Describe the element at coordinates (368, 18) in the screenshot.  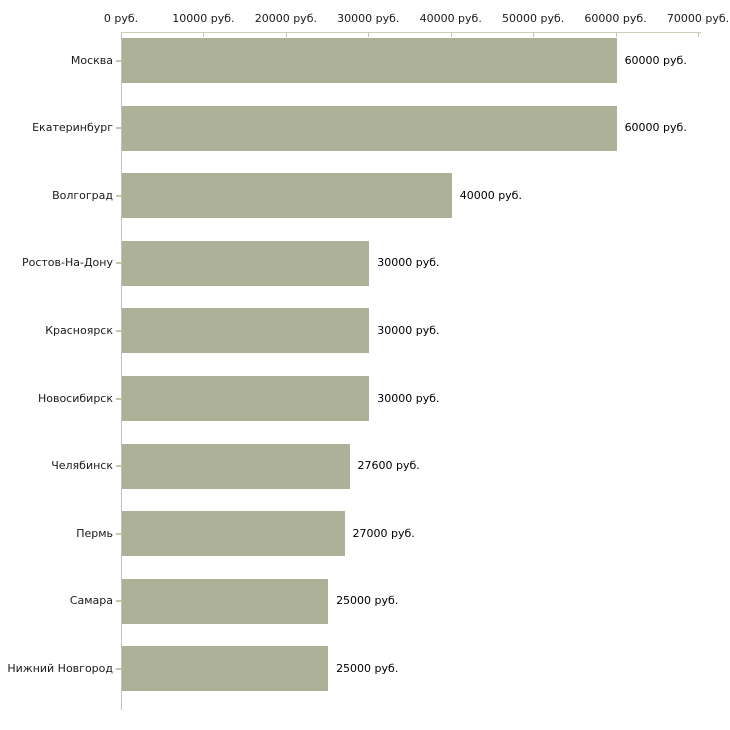
I see `x-axis-tick-label: 30000 руб.` at that location.